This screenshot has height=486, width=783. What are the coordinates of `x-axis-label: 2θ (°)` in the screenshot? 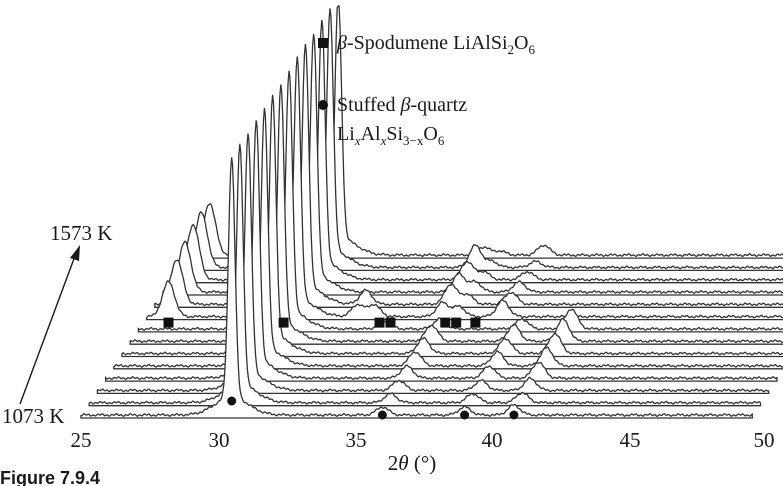 It's located at (412, 463).